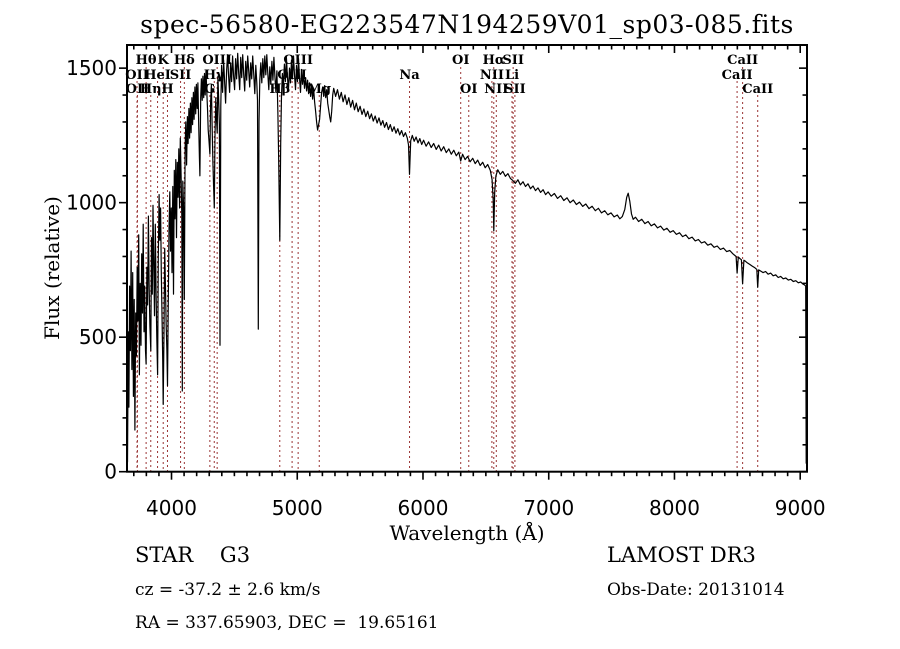 The height and width of the screenshot is (649, 900). Describe the element at coordinates (467, 533) in the screenshot. I see `x-axis-title: Wavelength (Å)` at that location.